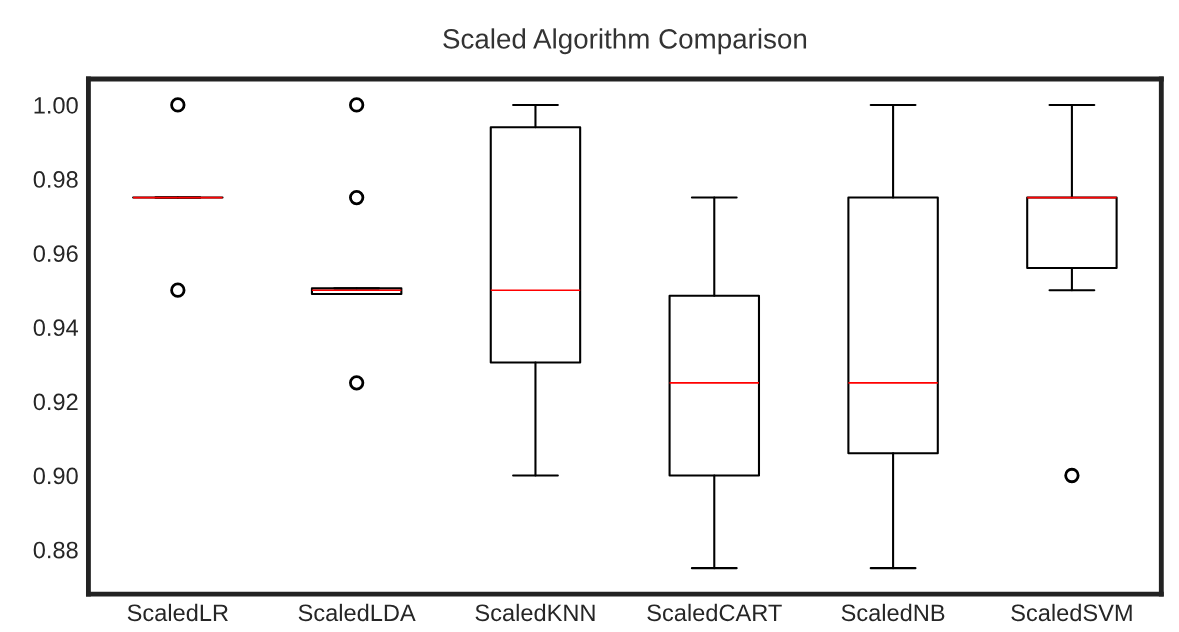 Image resolution: width=1179 pixels, height=632 pixels. What do you see at coordinates (56, 105) in the screenshot?
I see `y-tick-label: 1.00` at bounding box center [56, 105].